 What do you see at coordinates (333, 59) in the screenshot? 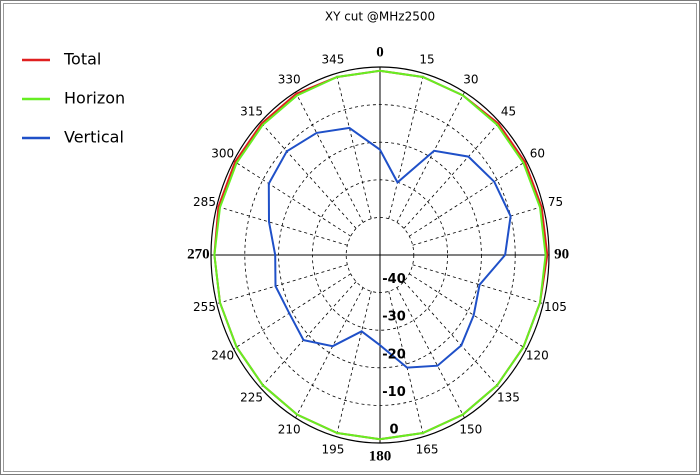
I see `angle-label: 345` at bounding box center [333, 59].